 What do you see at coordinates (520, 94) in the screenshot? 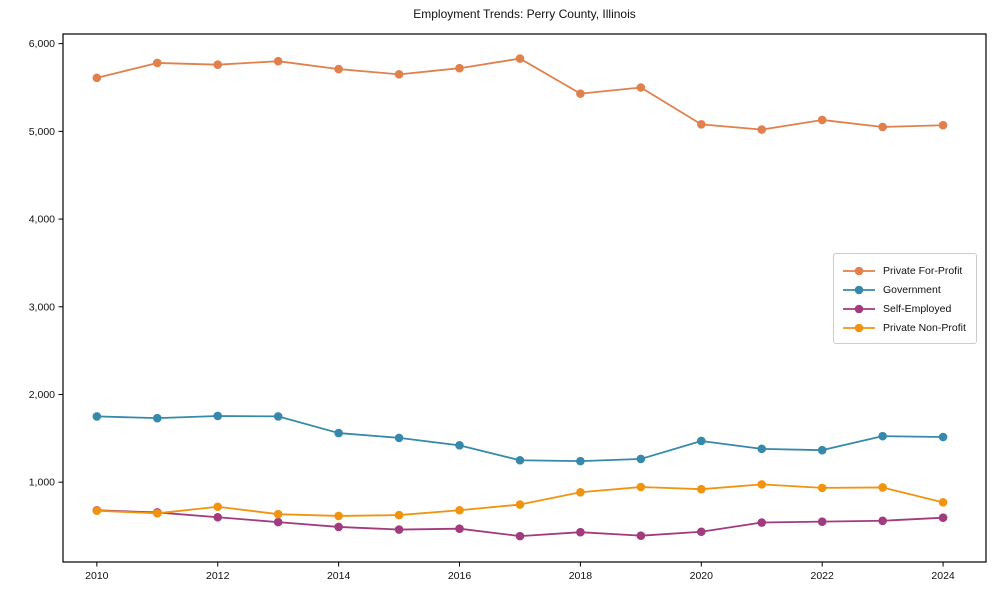
I see `series-line-private-for-profit` at bounding box center [520, 94].